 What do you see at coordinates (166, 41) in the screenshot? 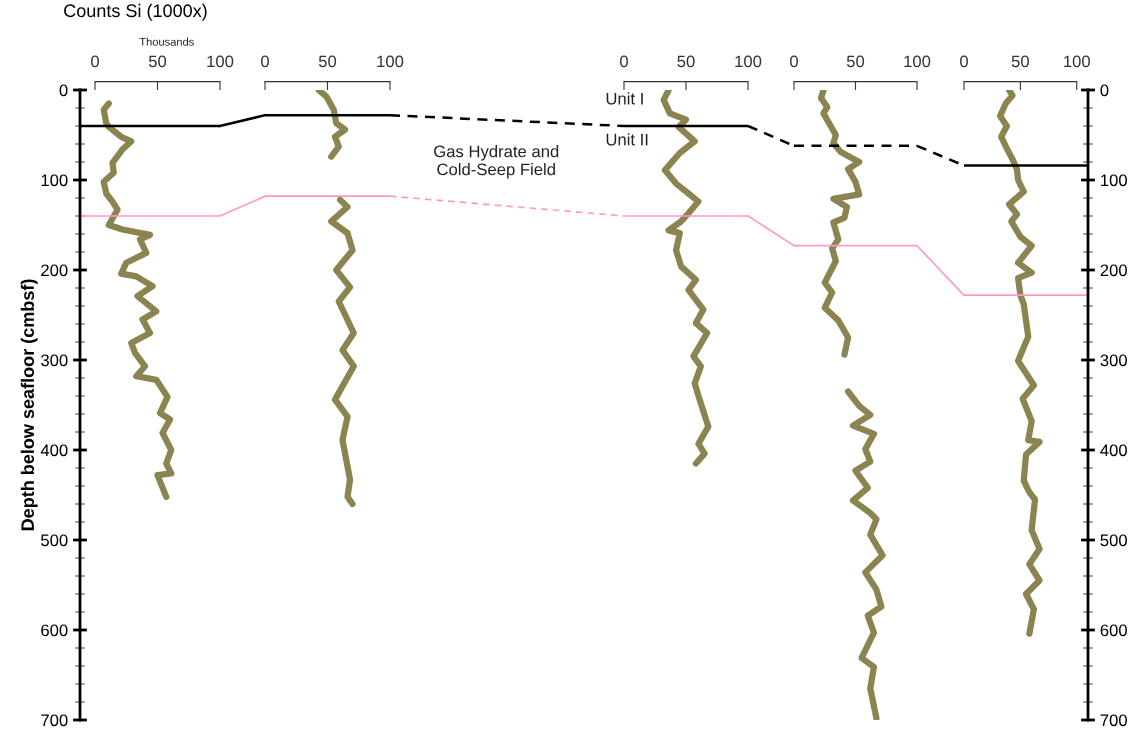
I see `text: Thousands` at bounding box center [166, 41].